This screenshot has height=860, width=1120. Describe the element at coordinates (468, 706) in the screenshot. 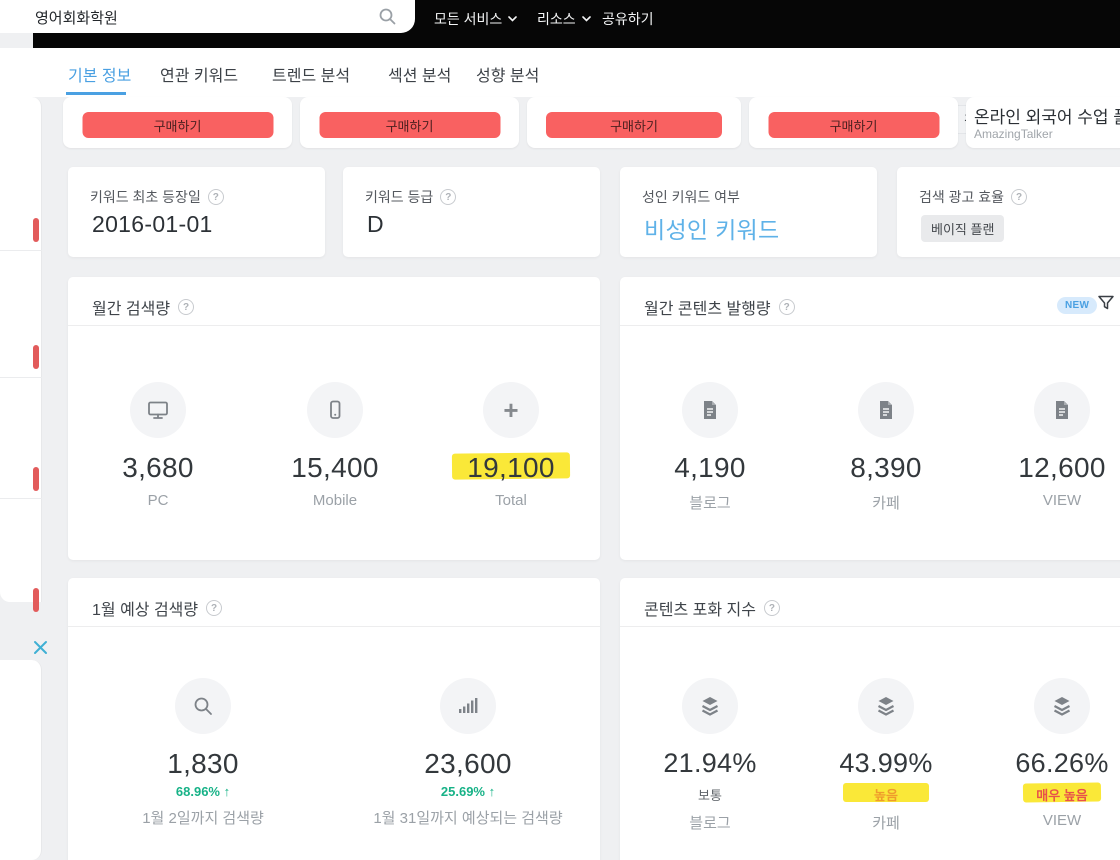

I see `signal-bars-icon` at that location.